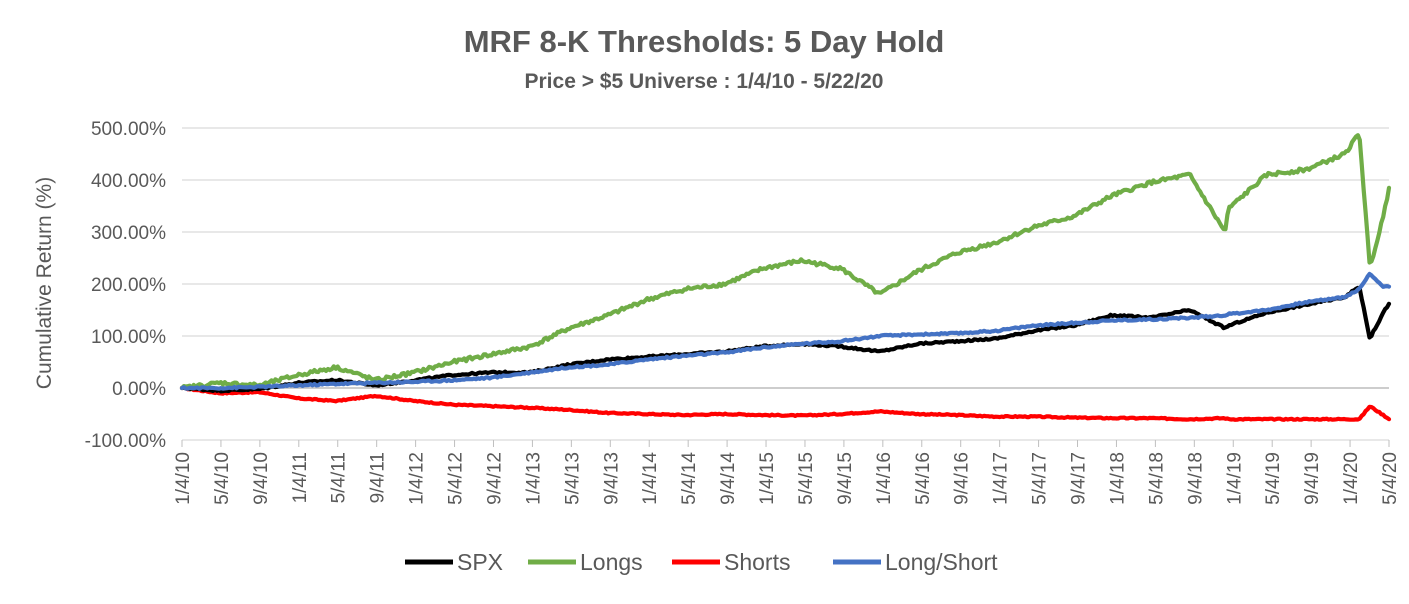 Image resolution: width=1409 pixels, height=604 pixels. What do you see at coordinates (757, 562) in the screenshot?
I see `legend-label: Shorts` at bounding box center [757, 562].